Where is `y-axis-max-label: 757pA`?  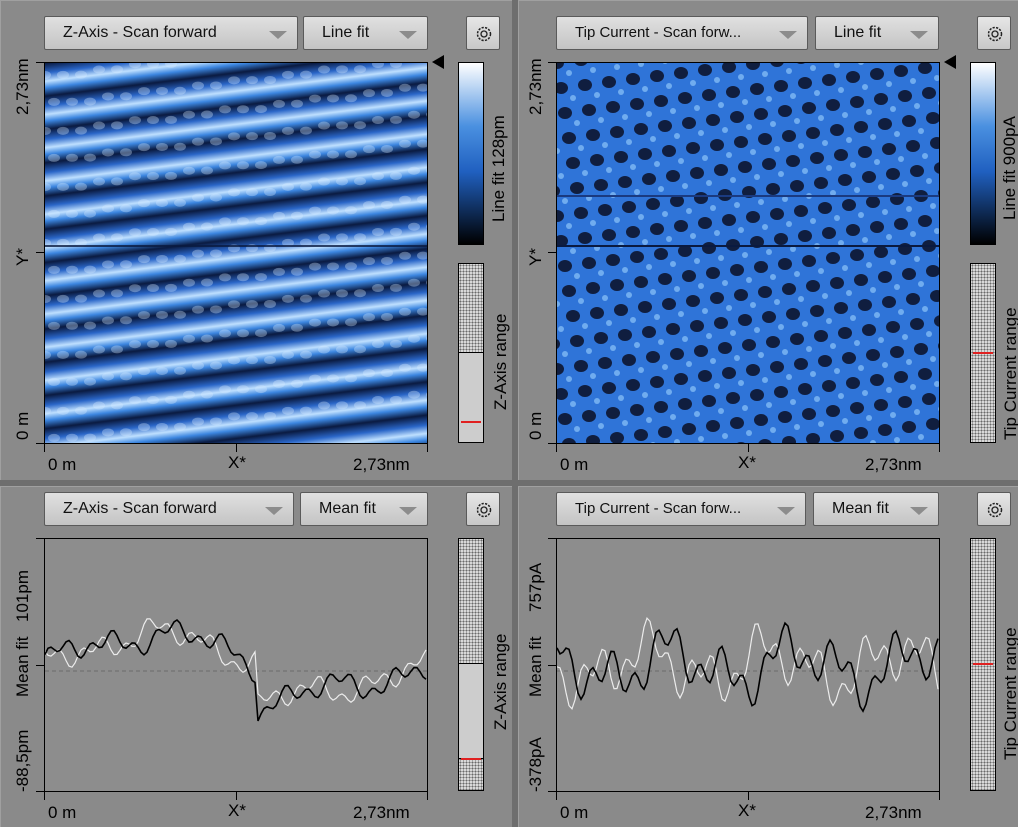 y-axis-max-label: 757pA is located at coordinates (535, 587).